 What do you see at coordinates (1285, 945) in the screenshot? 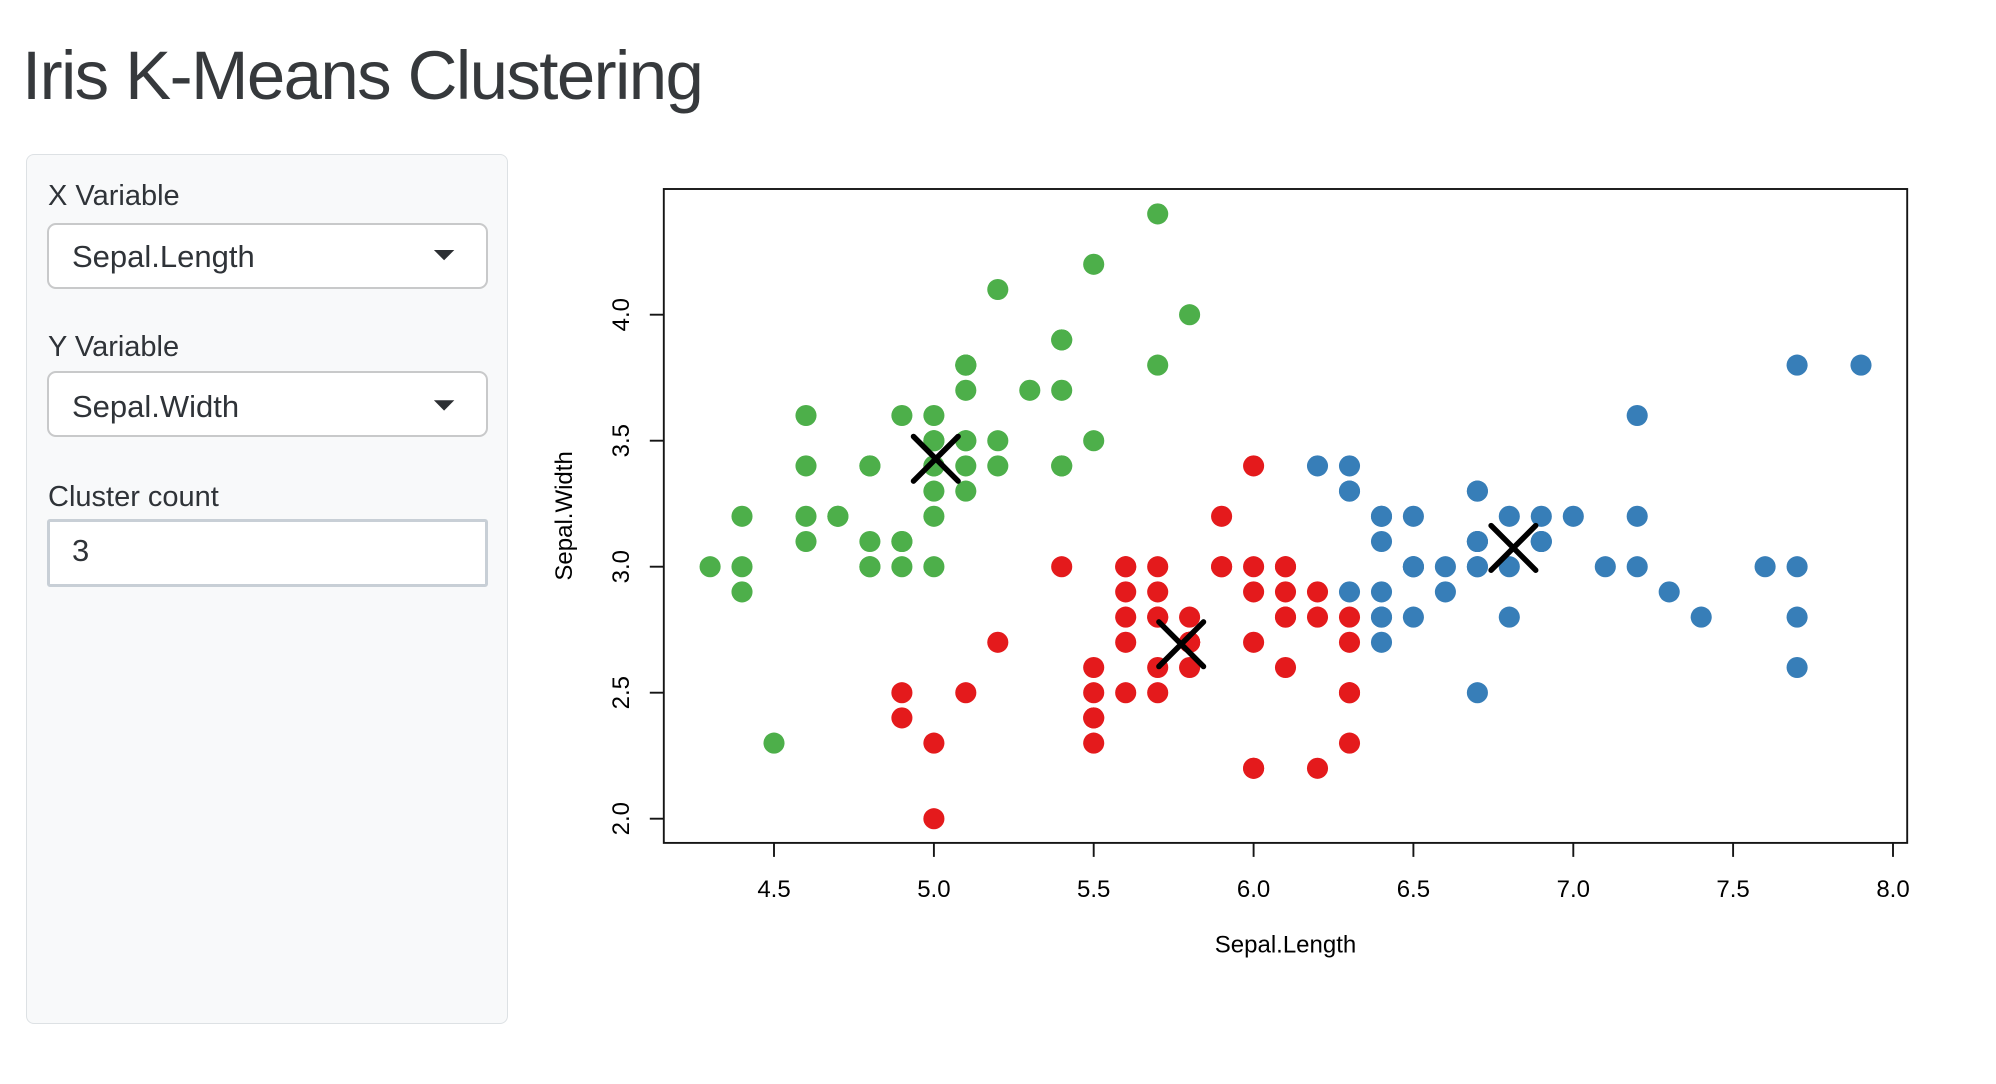
I see `svg-text: Sepal.Length` at bounding box center [1285, 945].